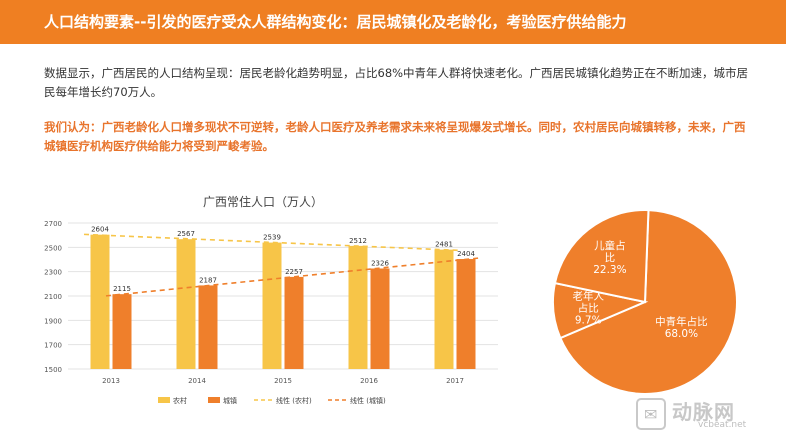  Describe the element at coordinates (369, 381) in the screenshot. I see `x-tick-label: 2016` at that location.